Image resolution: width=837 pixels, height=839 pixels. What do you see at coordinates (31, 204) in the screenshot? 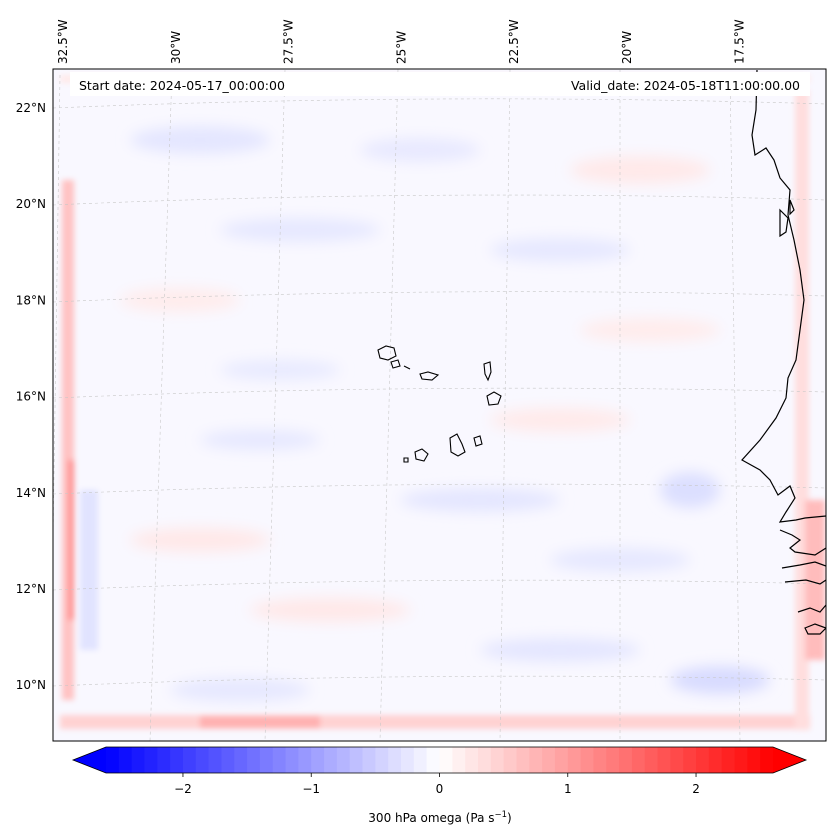
I see `lat-label: 20°N` at bounding box center [31, 204].